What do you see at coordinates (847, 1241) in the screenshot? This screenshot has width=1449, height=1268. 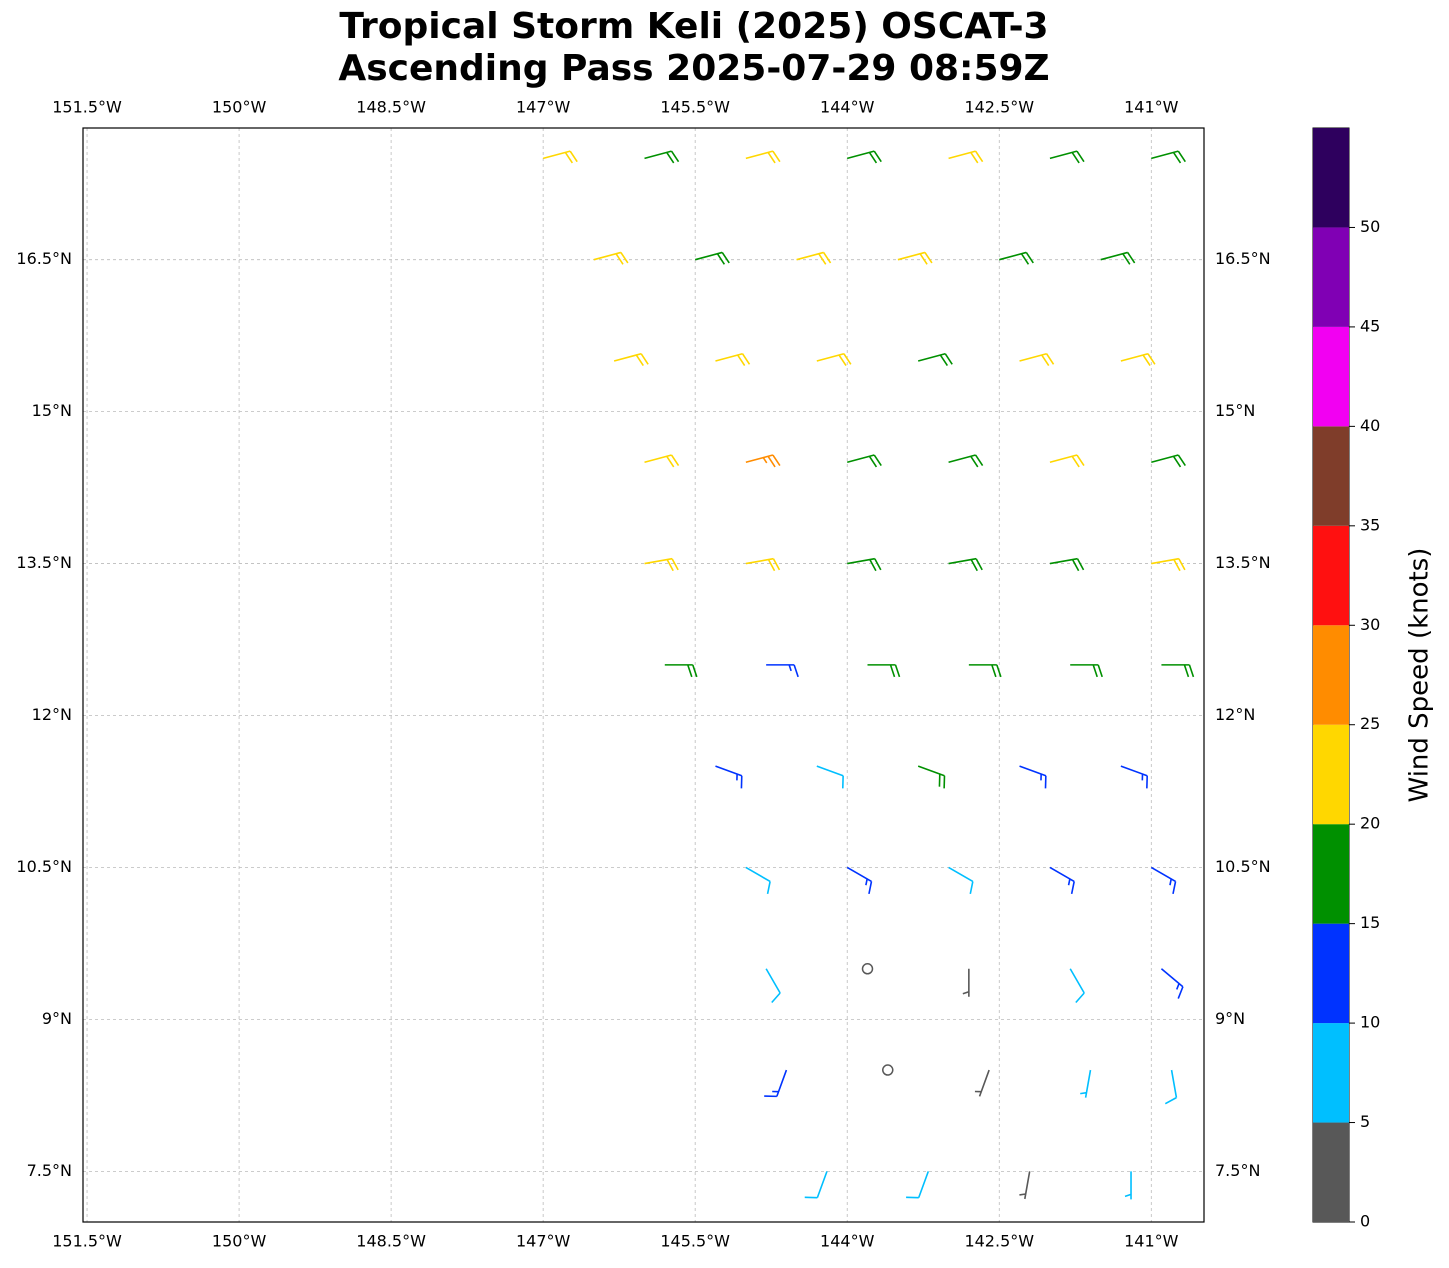 I see `x-tick-label: 144°W` at bounding box center [847, 1241].